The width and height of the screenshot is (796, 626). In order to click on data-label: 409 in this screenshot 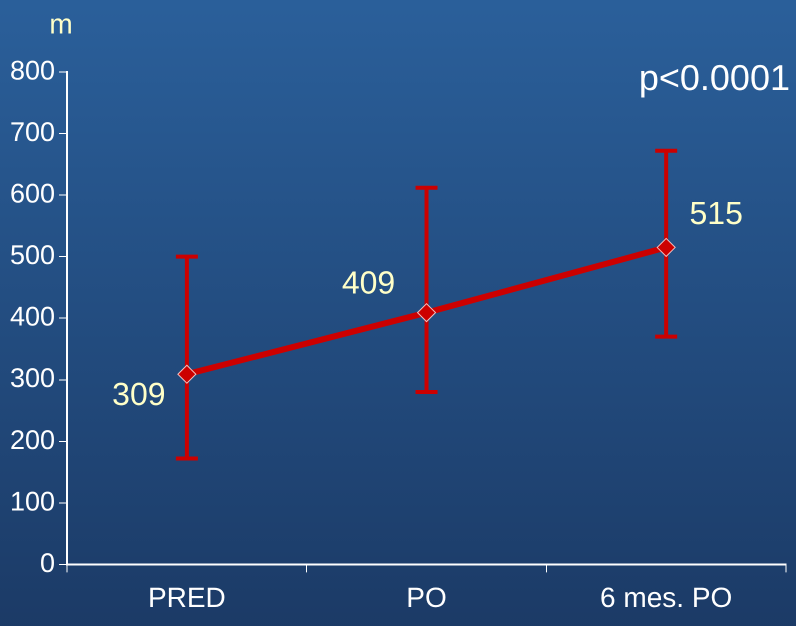, I will do `click(369, 282)`.